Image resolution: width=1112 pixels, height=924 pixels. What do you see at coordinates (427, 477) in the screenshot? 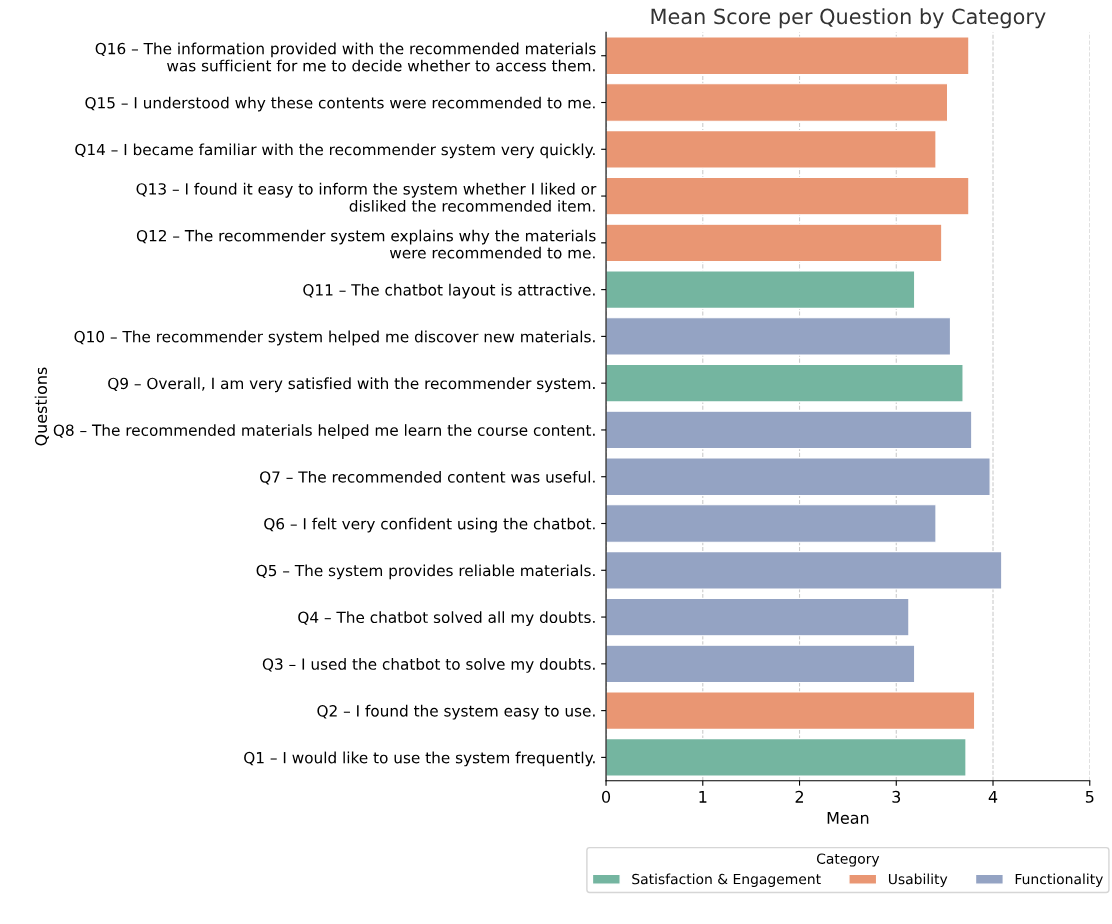
I see `y-tick-label: Q7 – The recommended content was useful.` at bounding box center [427, 477].